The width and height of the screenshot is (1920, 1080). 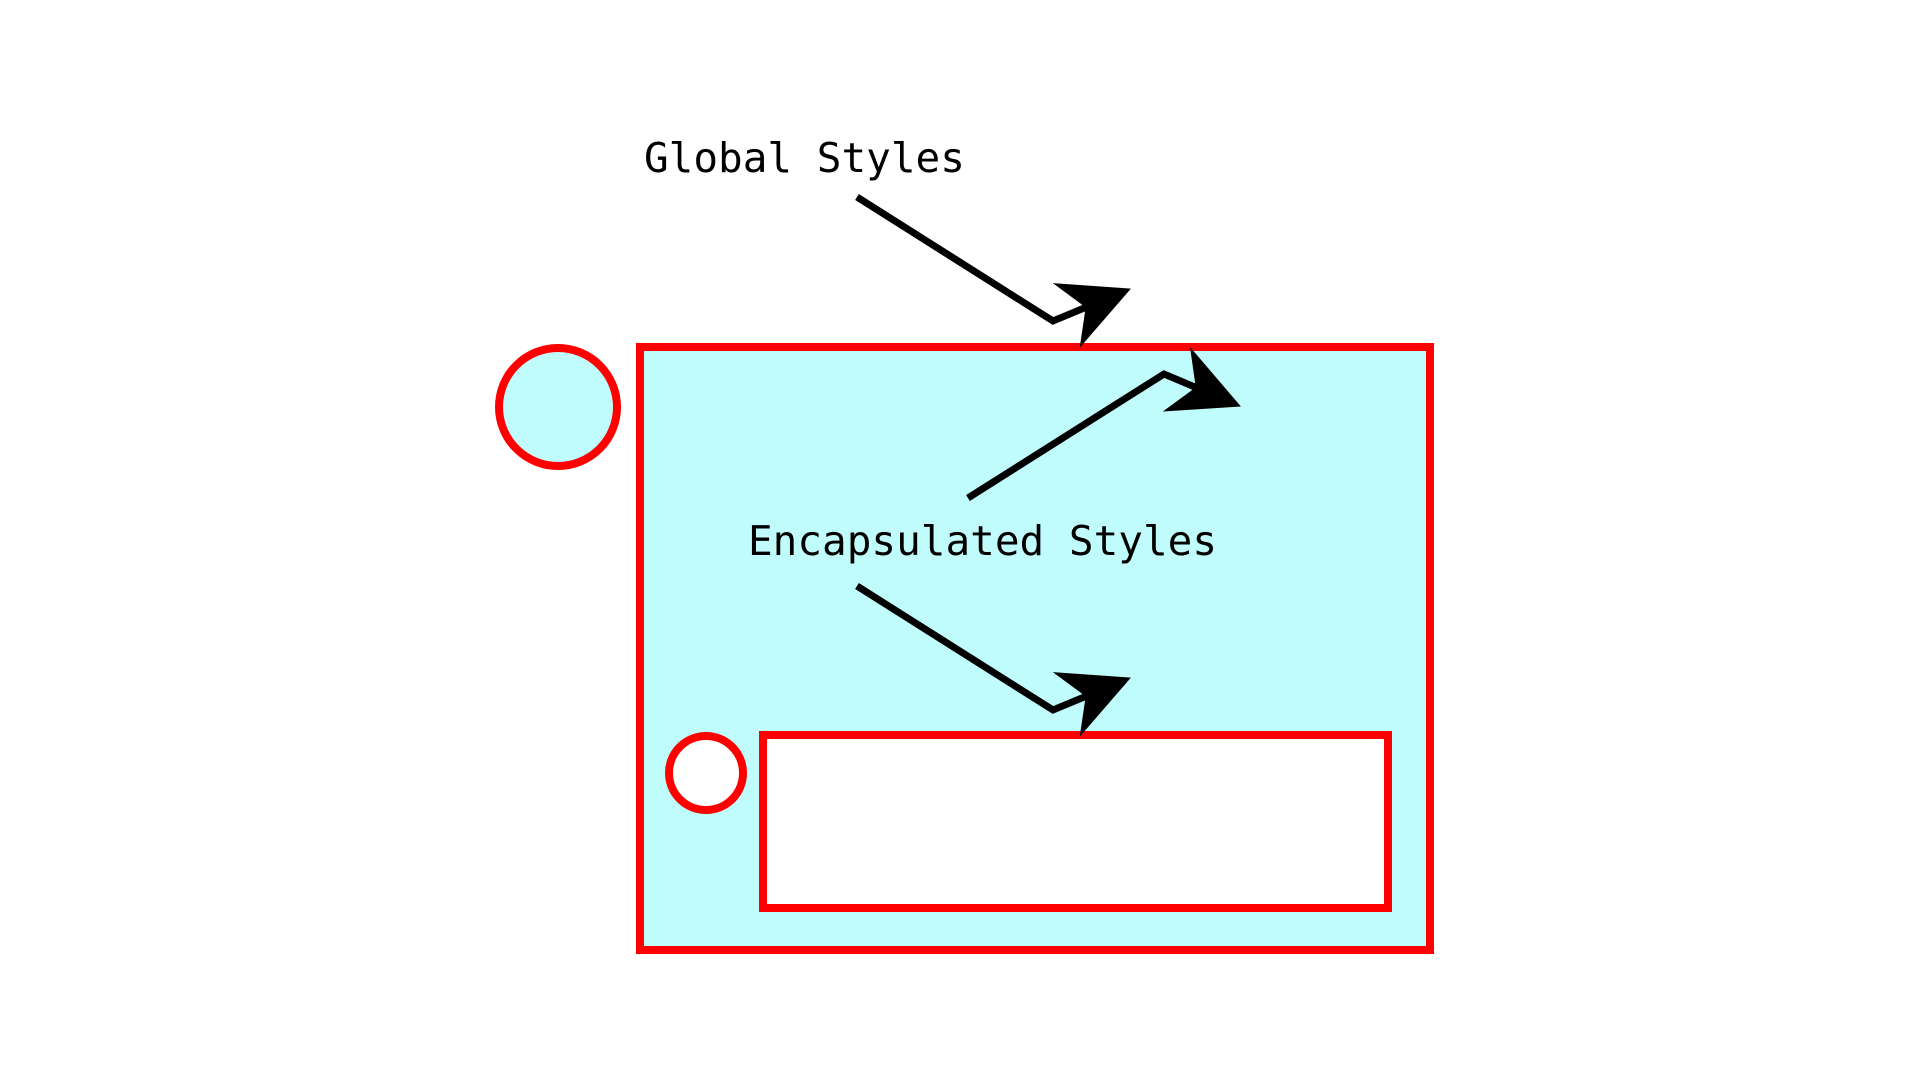 What do you see at coordinates (706, 773) in the screenshot?
I see `inner-nested-circle` at bounding box center [706, 773].